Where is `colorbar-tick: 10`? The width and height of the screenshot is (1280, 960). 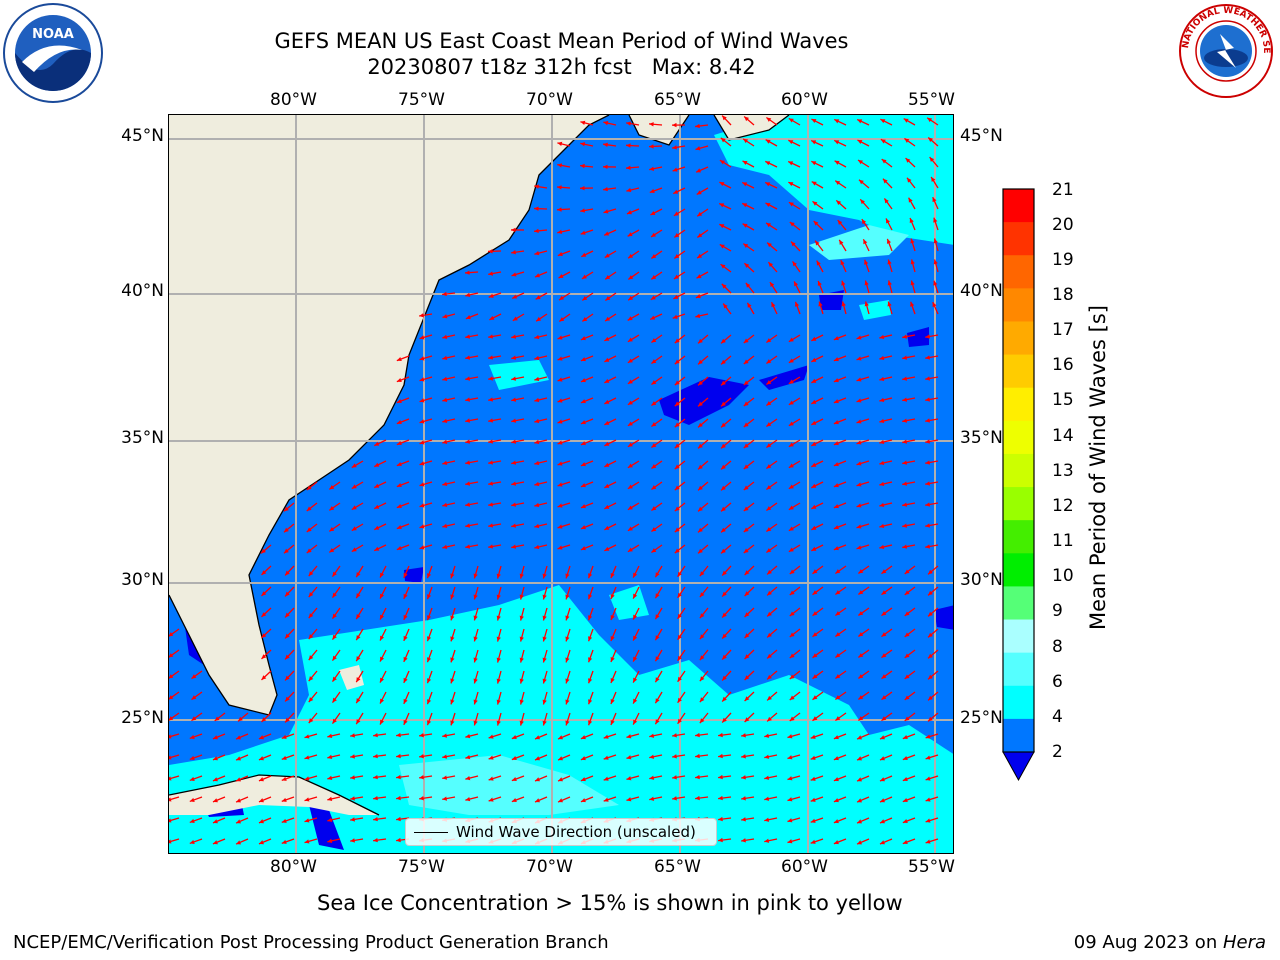
colorbar-tick: 10 is located at coordinates (1063, 576).